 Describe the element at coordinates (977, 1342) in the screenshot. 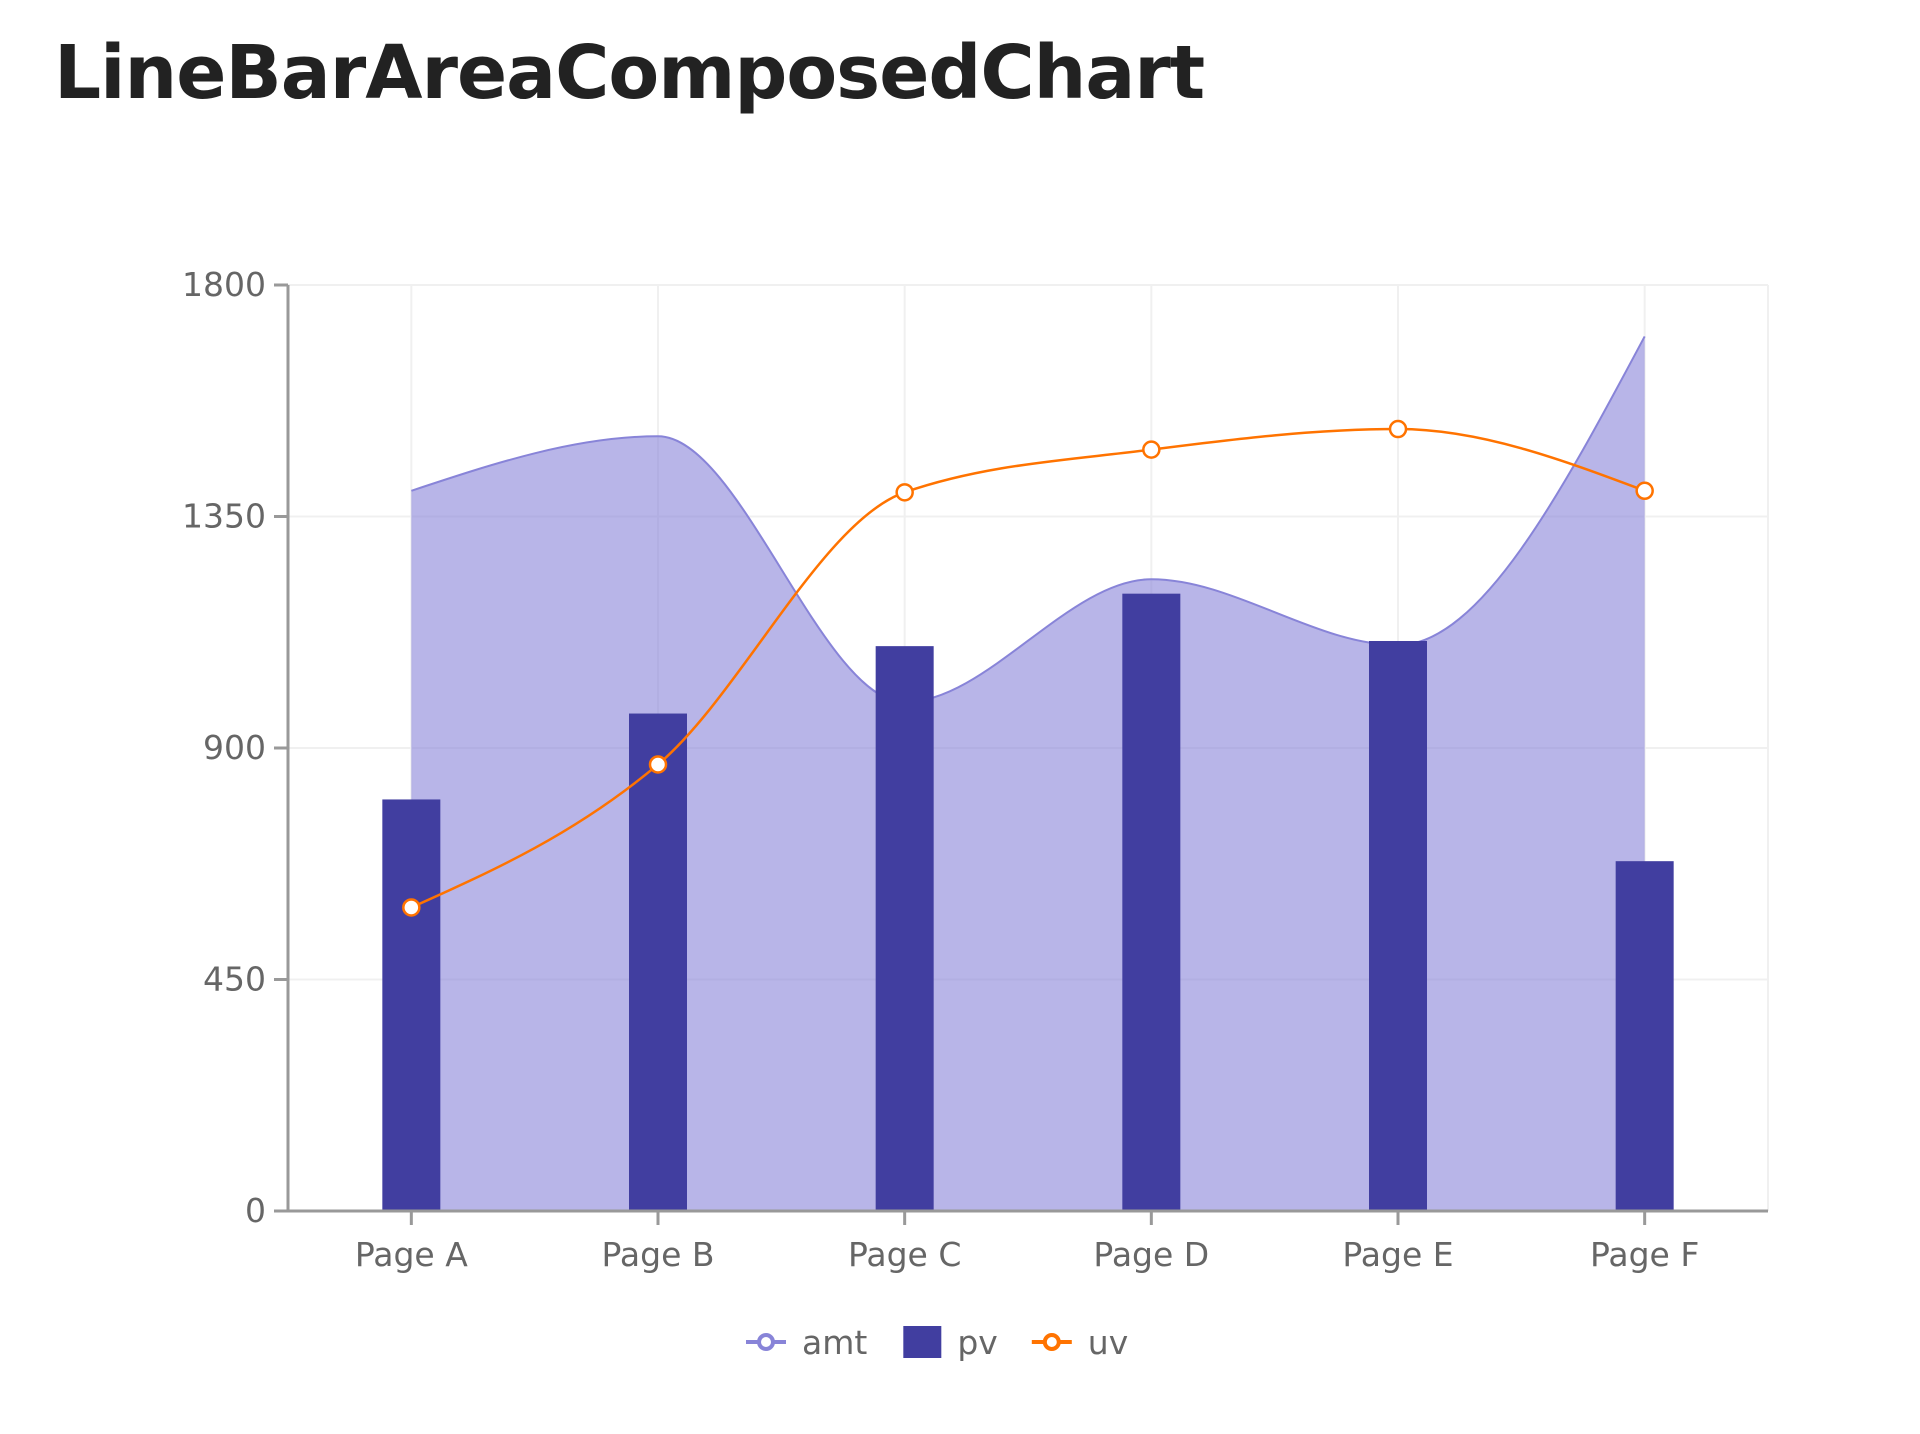

I see `legend-label-pv: pv` at that location.